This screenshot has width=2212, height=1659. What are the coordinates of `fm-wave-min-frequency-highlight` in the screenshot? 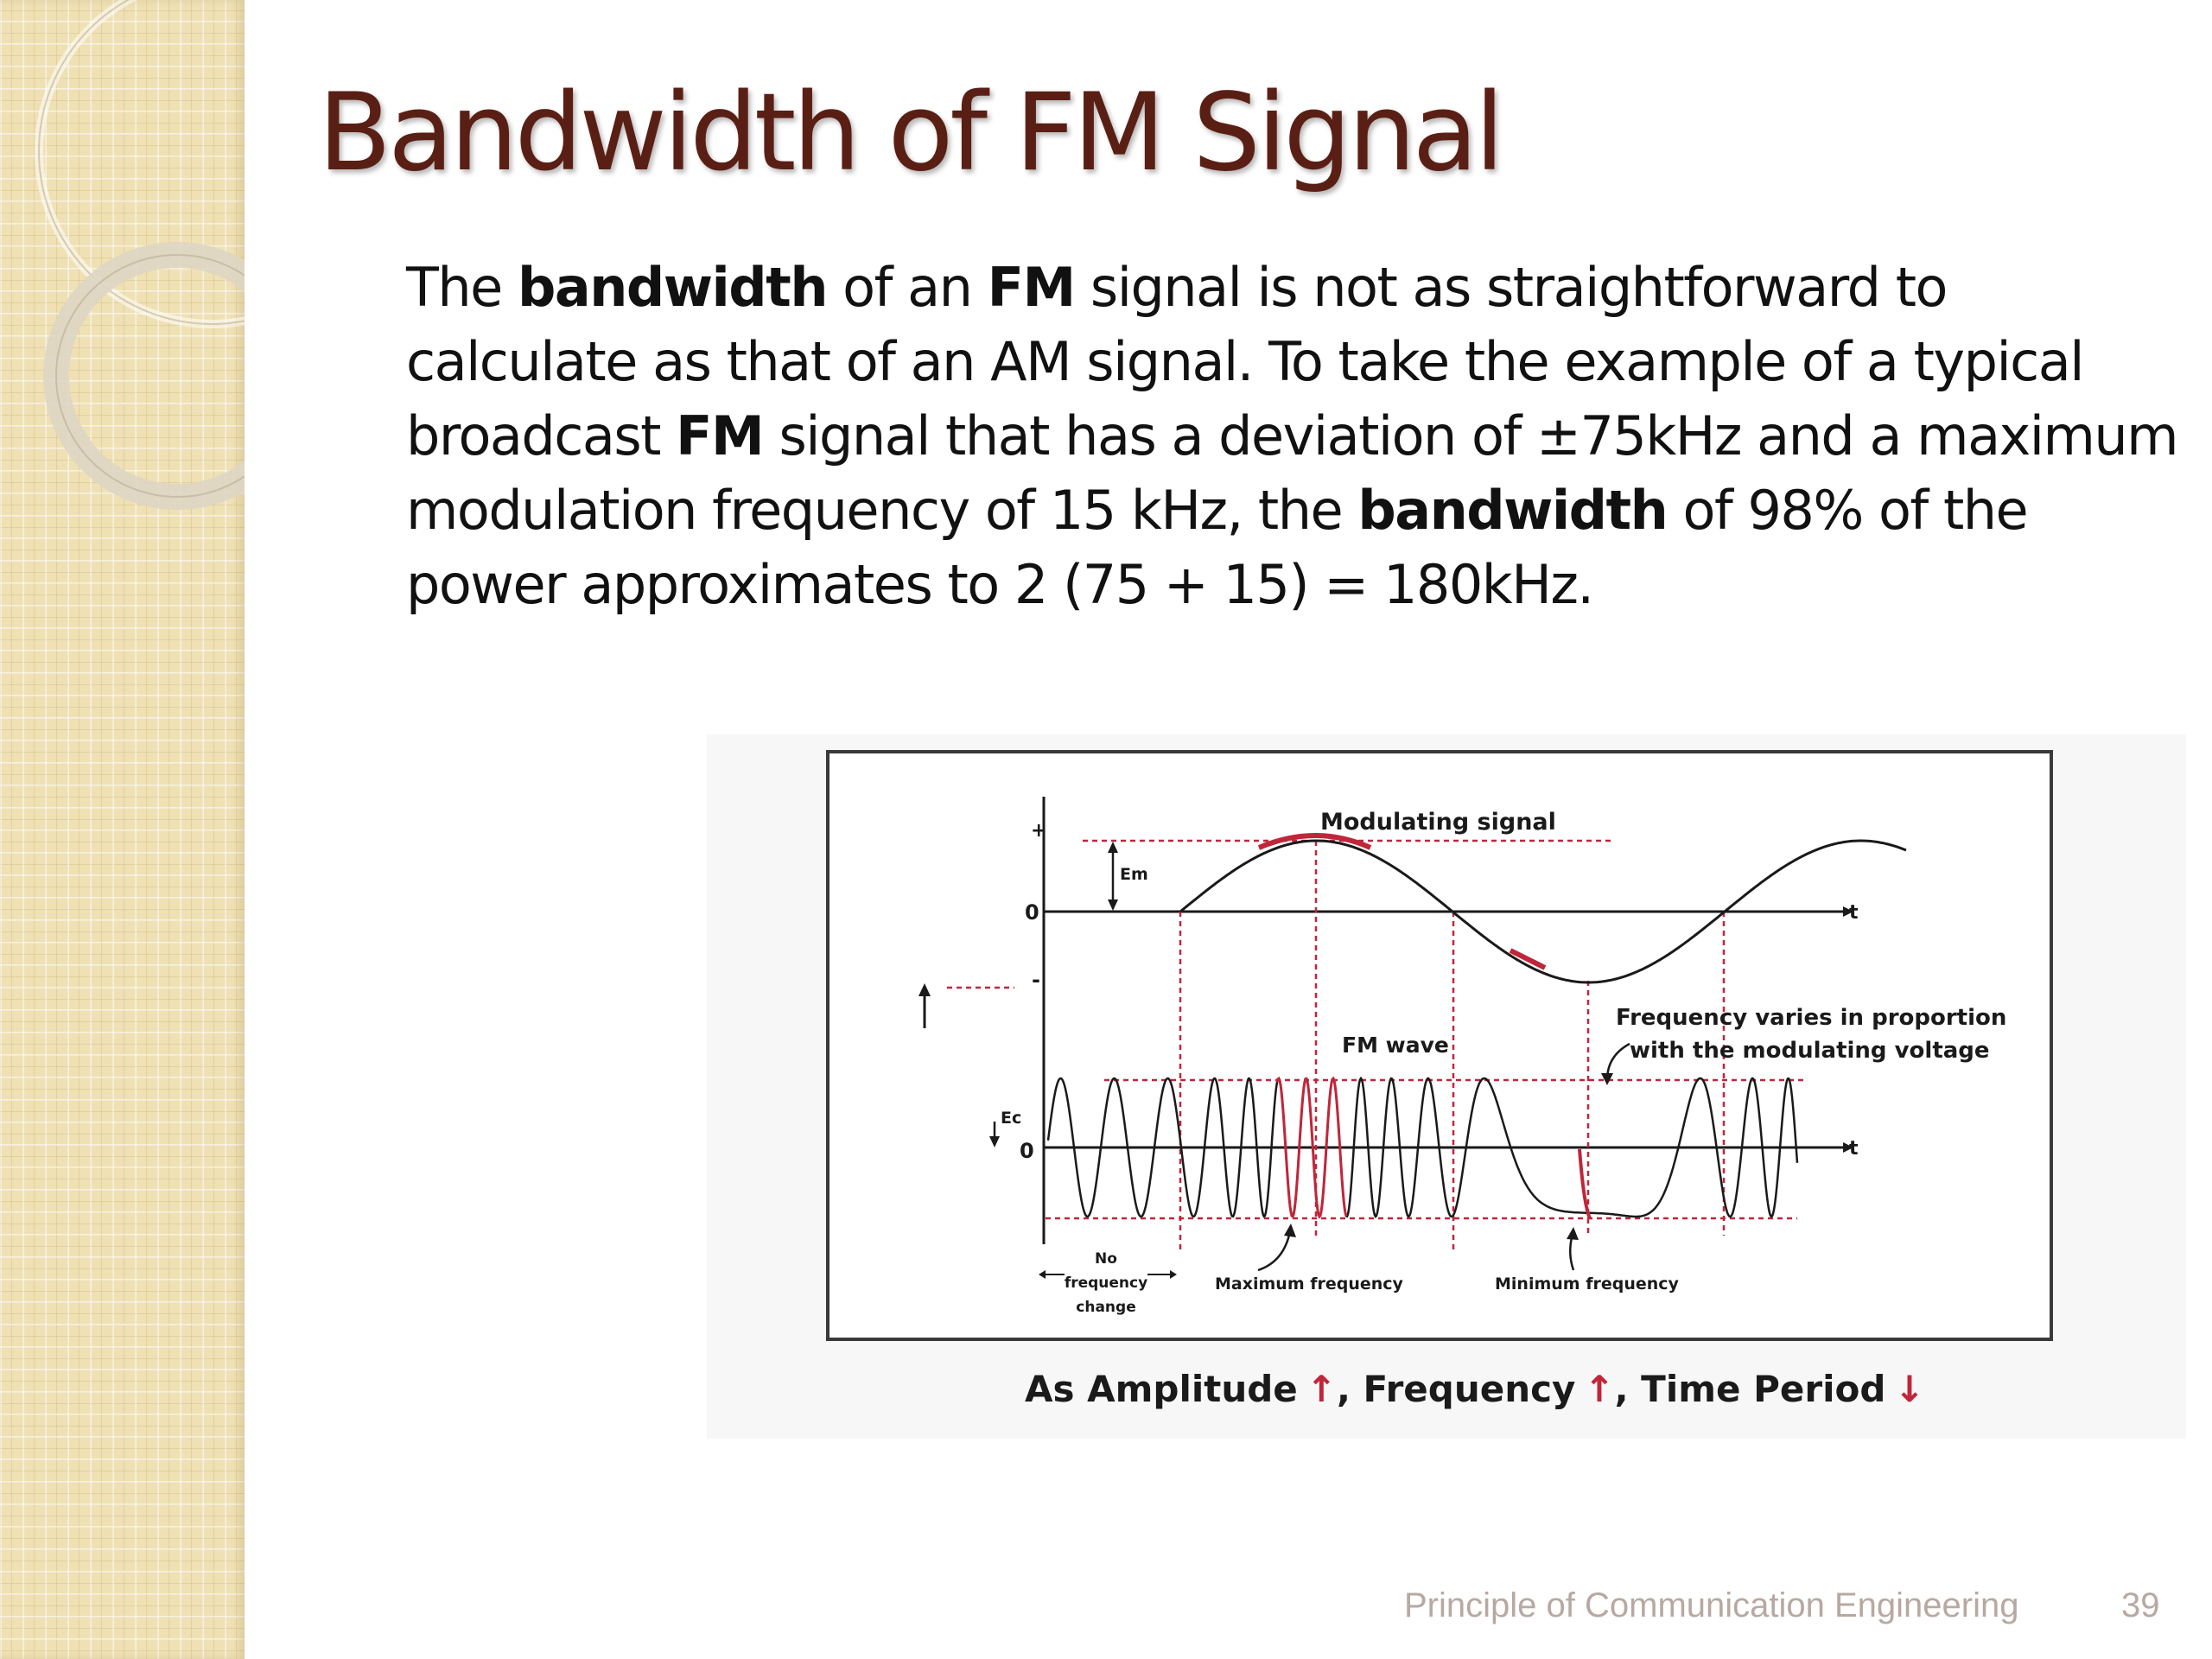 It's located at (1585, 1183).